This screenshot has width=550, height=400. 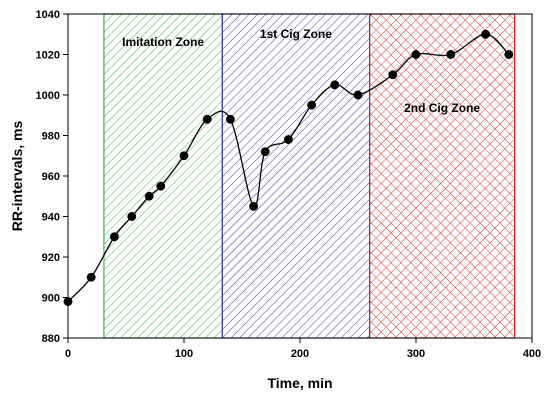 I want to click on x-tick-label: 200, so click(x=300, y=354).